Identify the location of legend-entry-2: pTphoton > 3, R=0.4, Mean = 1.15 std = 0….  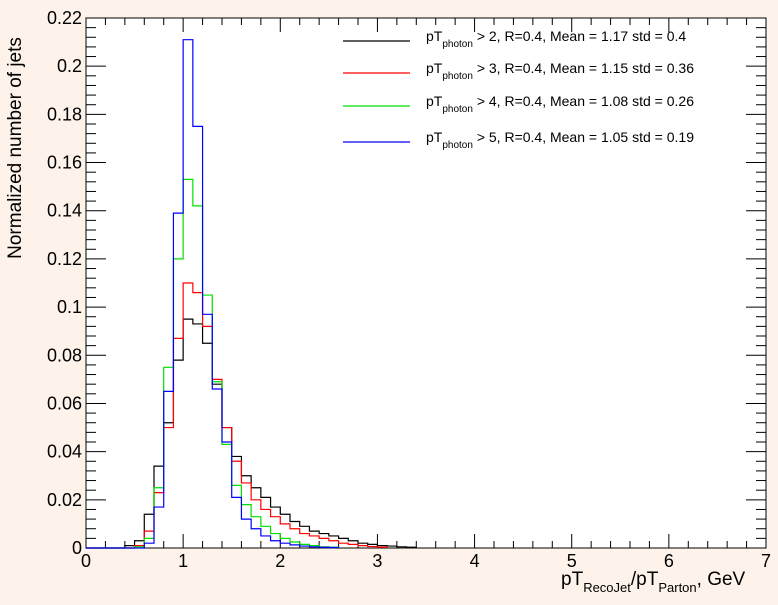
(560, 71).